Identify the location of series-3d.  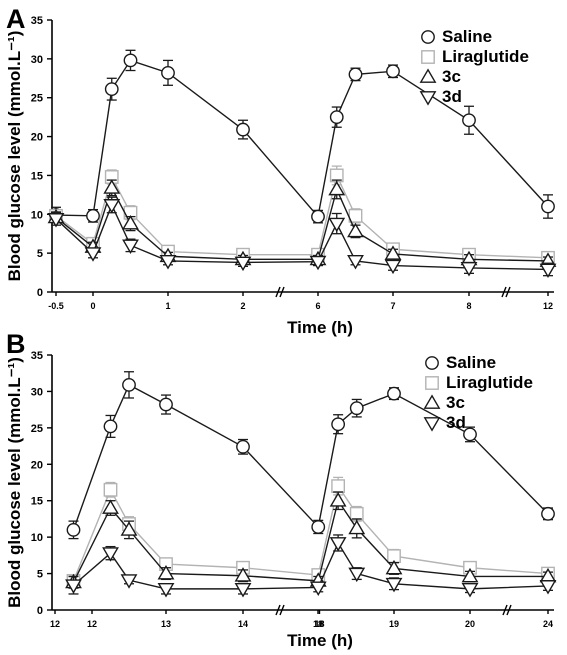
(302, 237).